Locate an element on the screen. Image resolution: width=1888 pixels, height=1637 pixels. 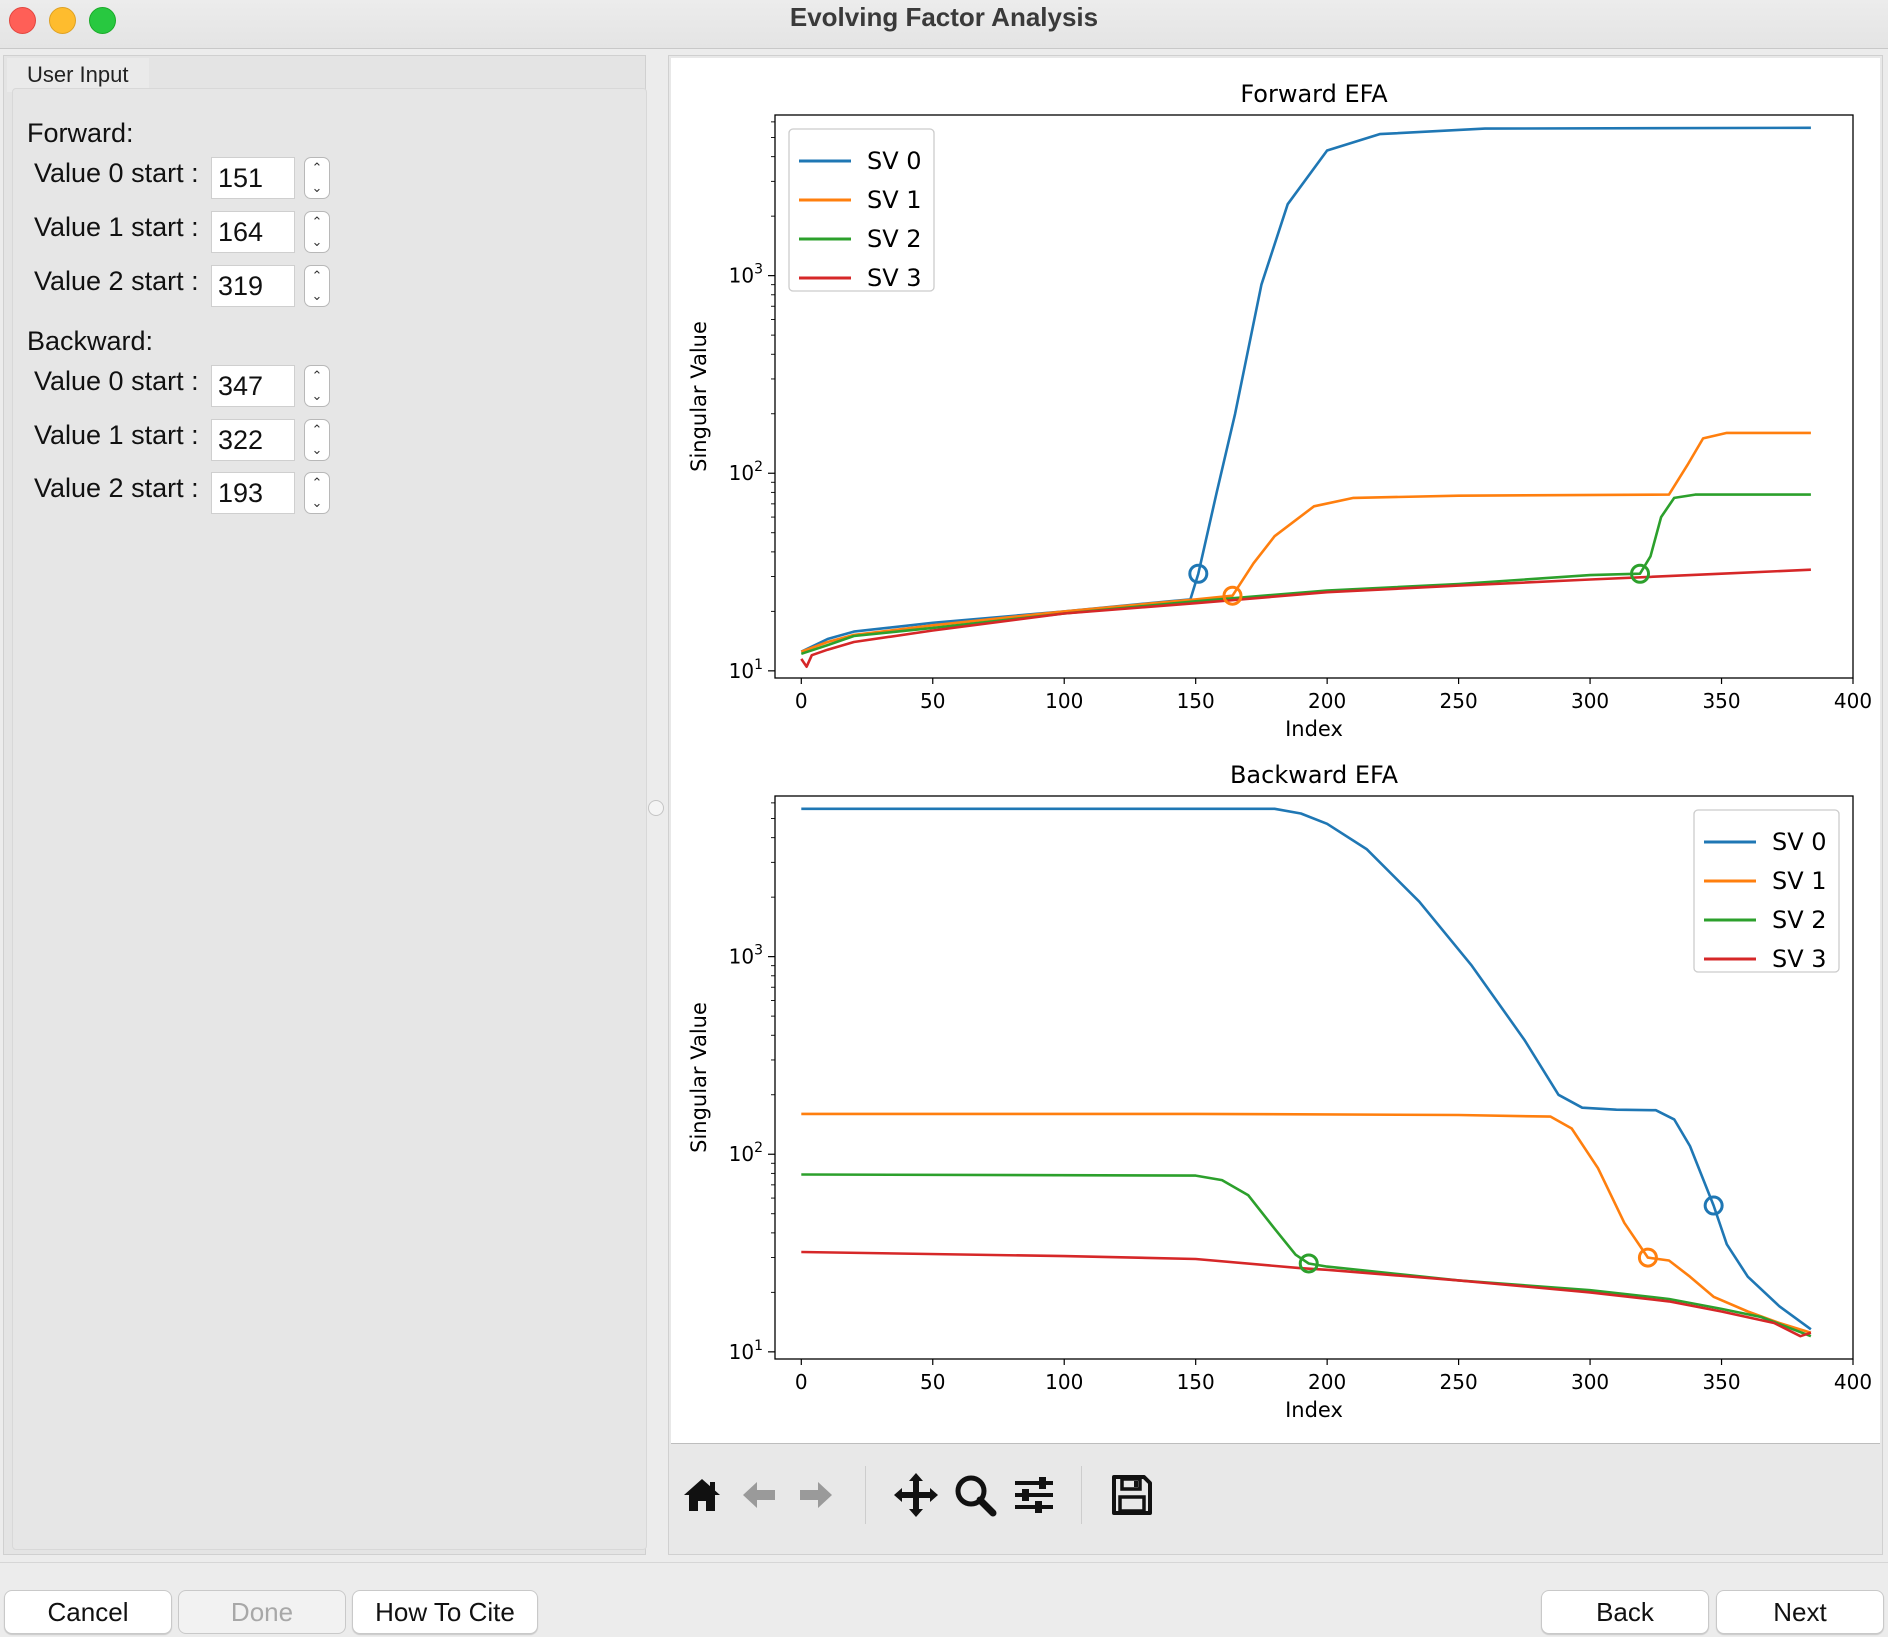
legend-label: SV 2 is located at coordinates (1799, 920).